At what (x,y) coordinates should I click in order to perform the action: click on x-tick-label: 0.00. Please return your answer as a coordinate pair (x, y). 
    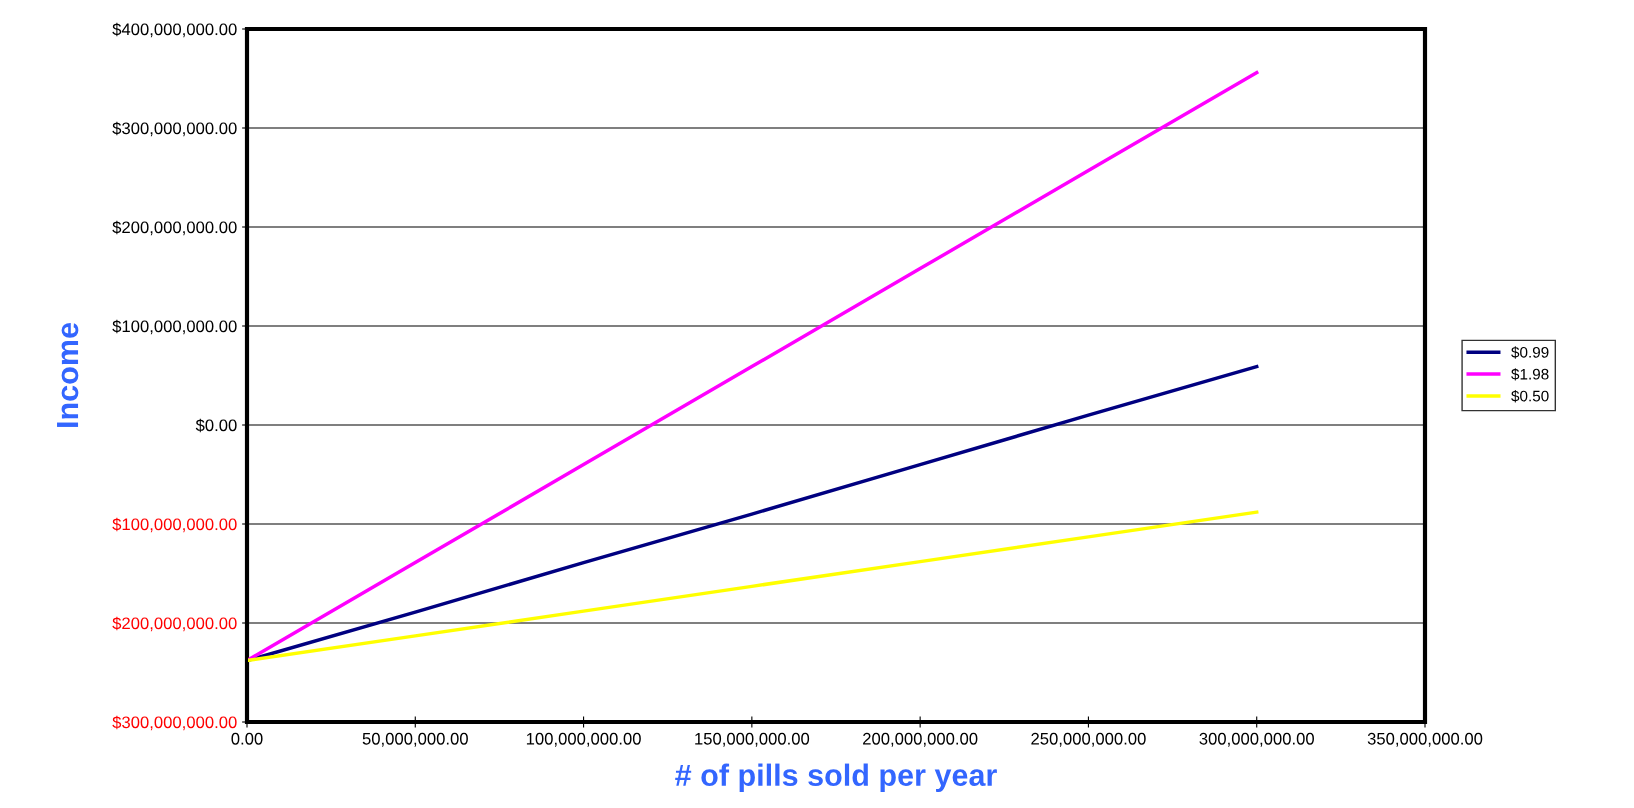
    Looking at the image, I should click on (247, 738).